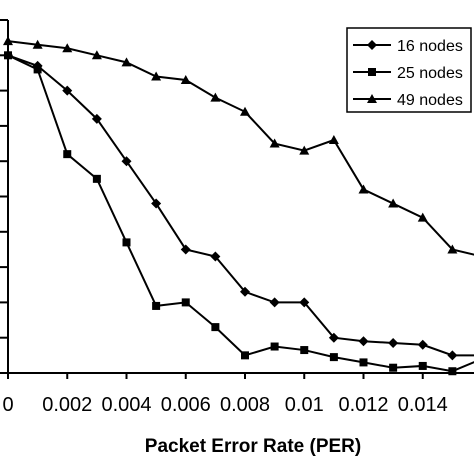 This screenshot has height=474, width=474. What do you see at coordinates (186, 405) in the screenshot?
I see `x-tick-label: 0.006` at bounding box center [186, 405].